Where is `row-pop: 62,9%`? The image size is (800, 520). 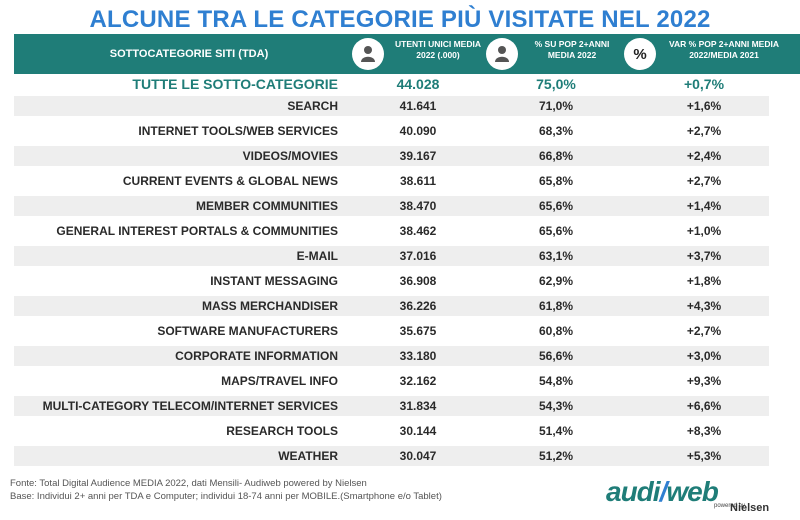
row-pop: 62,9% is located at coordinates (556, 281).